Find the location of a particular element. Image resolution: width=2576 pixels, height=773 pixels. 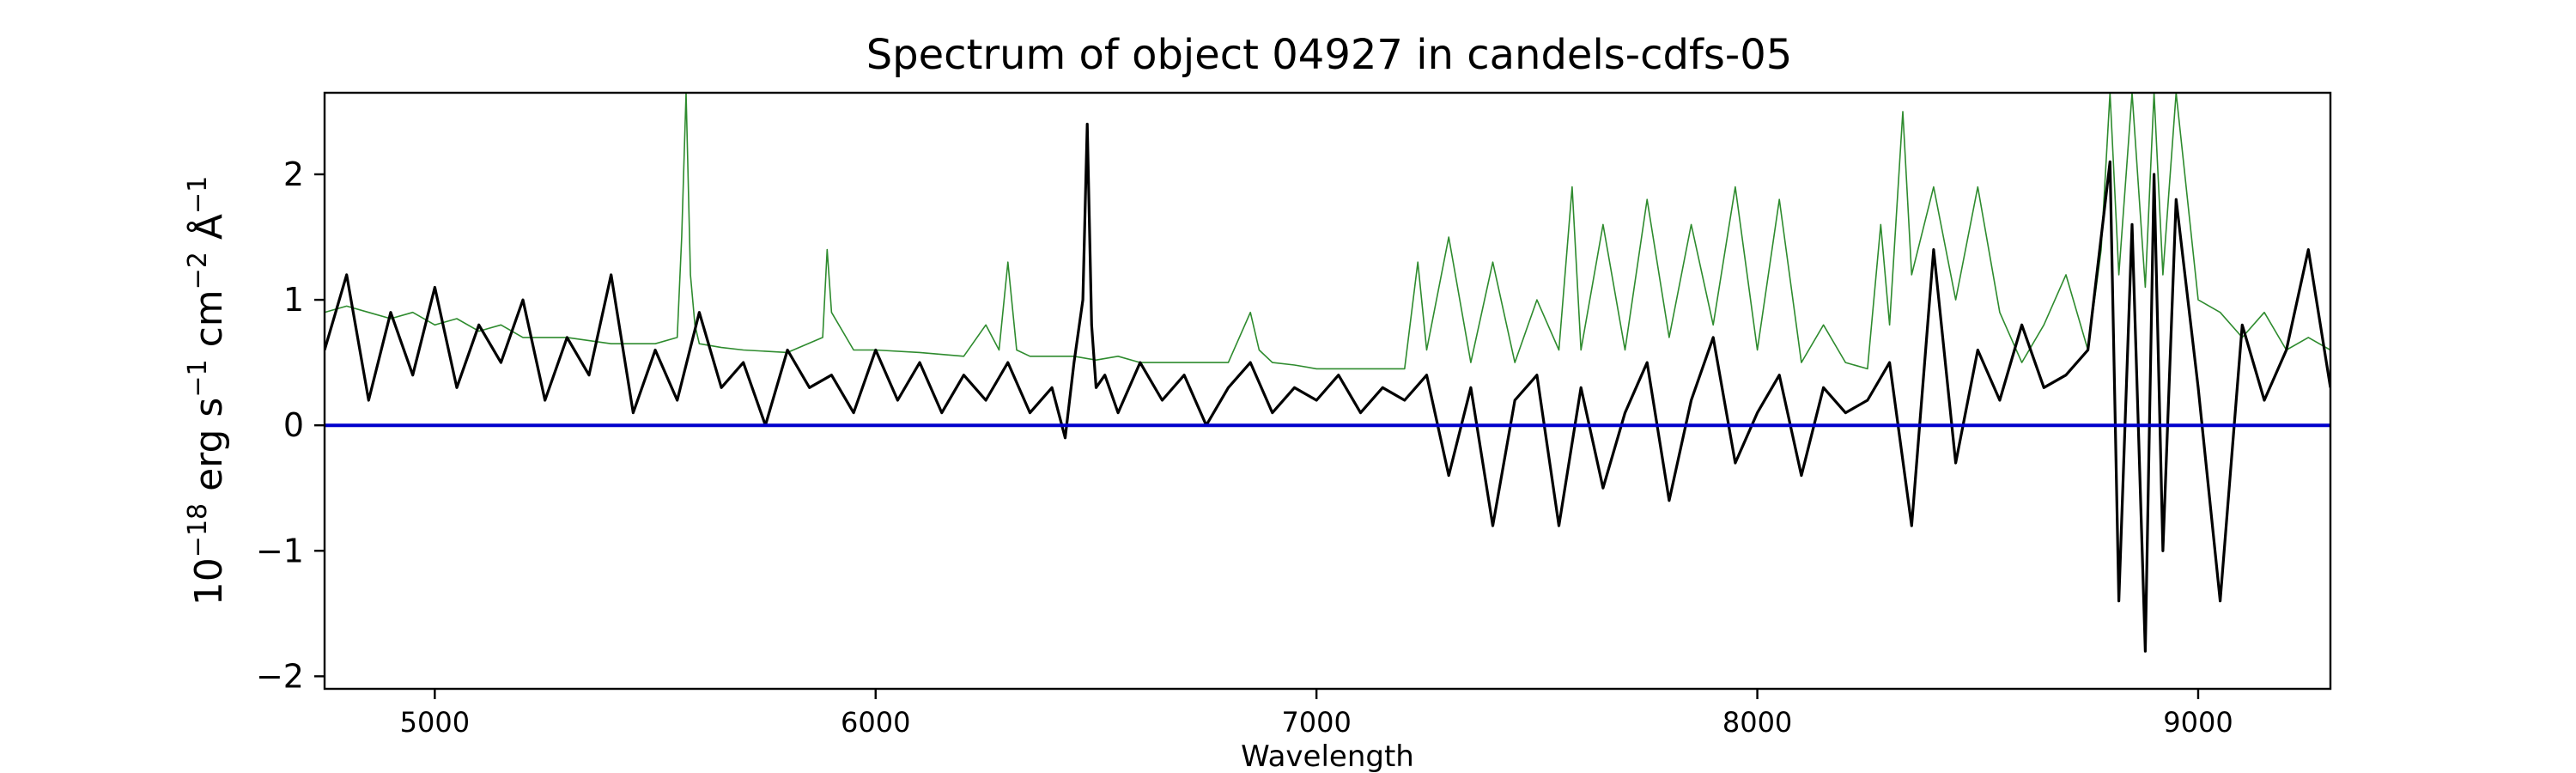

y-label-exponent-1: −1 is located at coordinates (198, 378).